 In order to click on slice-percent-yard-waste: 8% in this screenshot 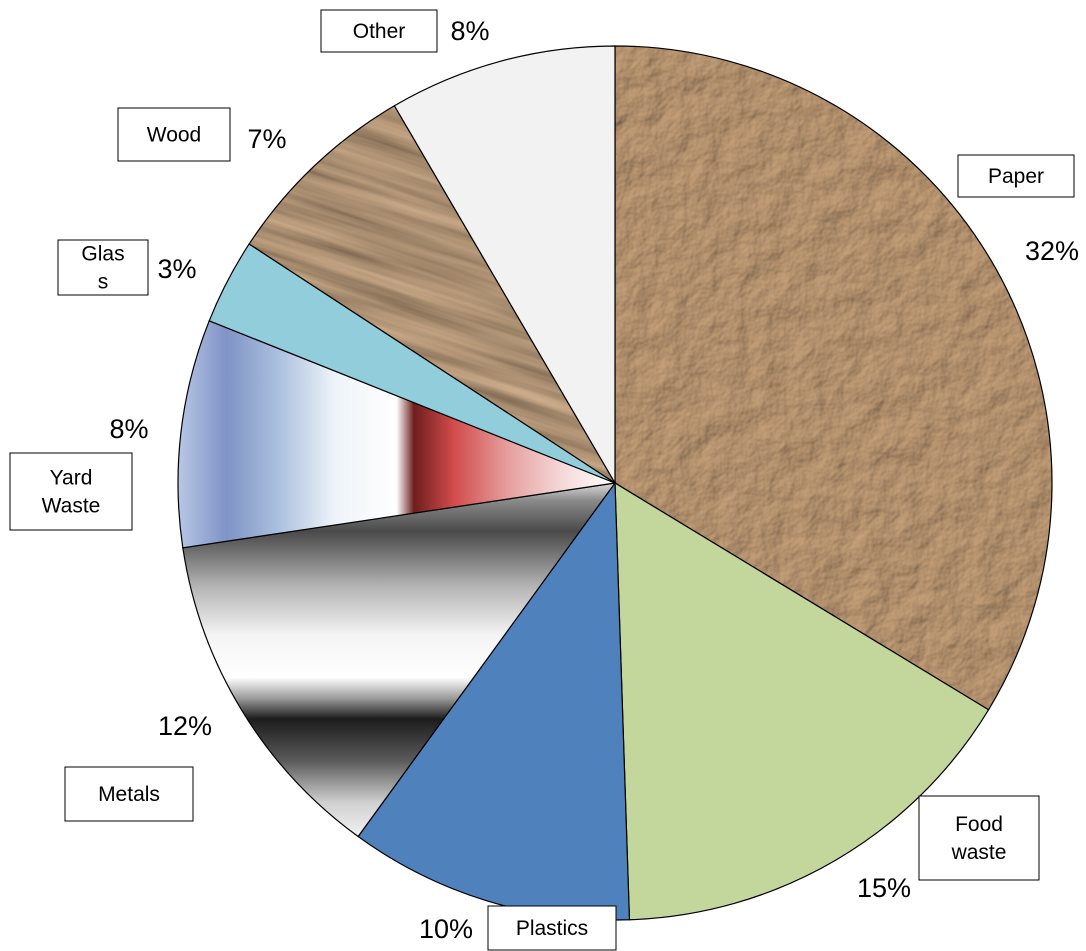, I will do `click(128, 429)`.